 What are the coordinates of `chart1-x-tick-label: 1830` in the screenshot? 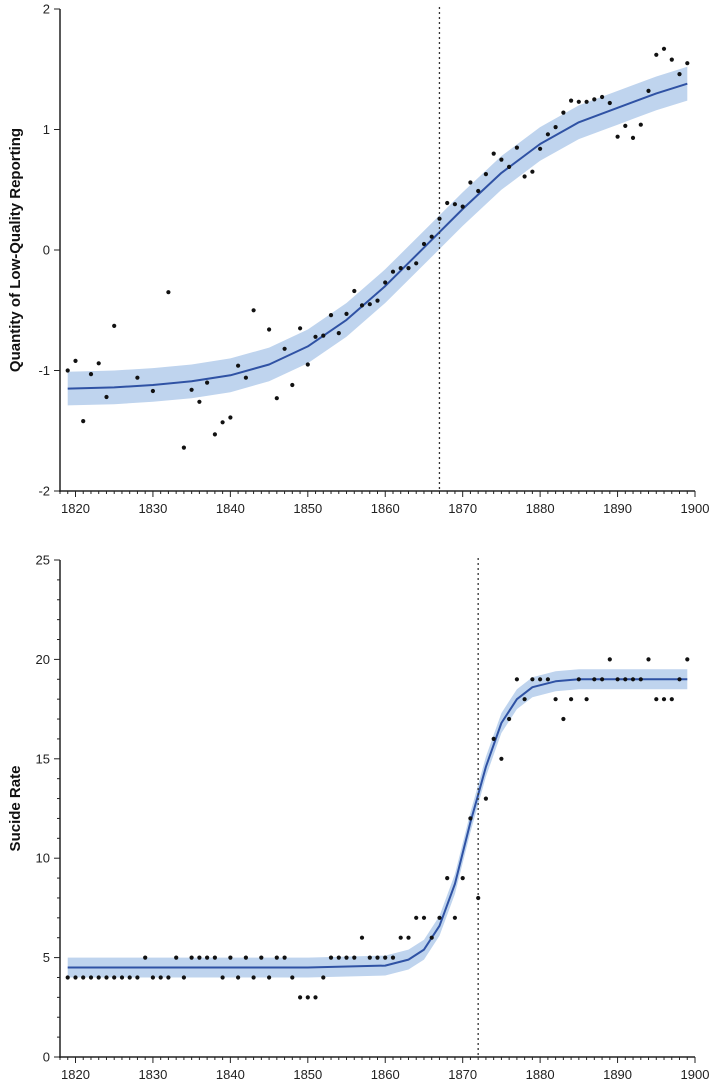 It's located at (152, 1074).